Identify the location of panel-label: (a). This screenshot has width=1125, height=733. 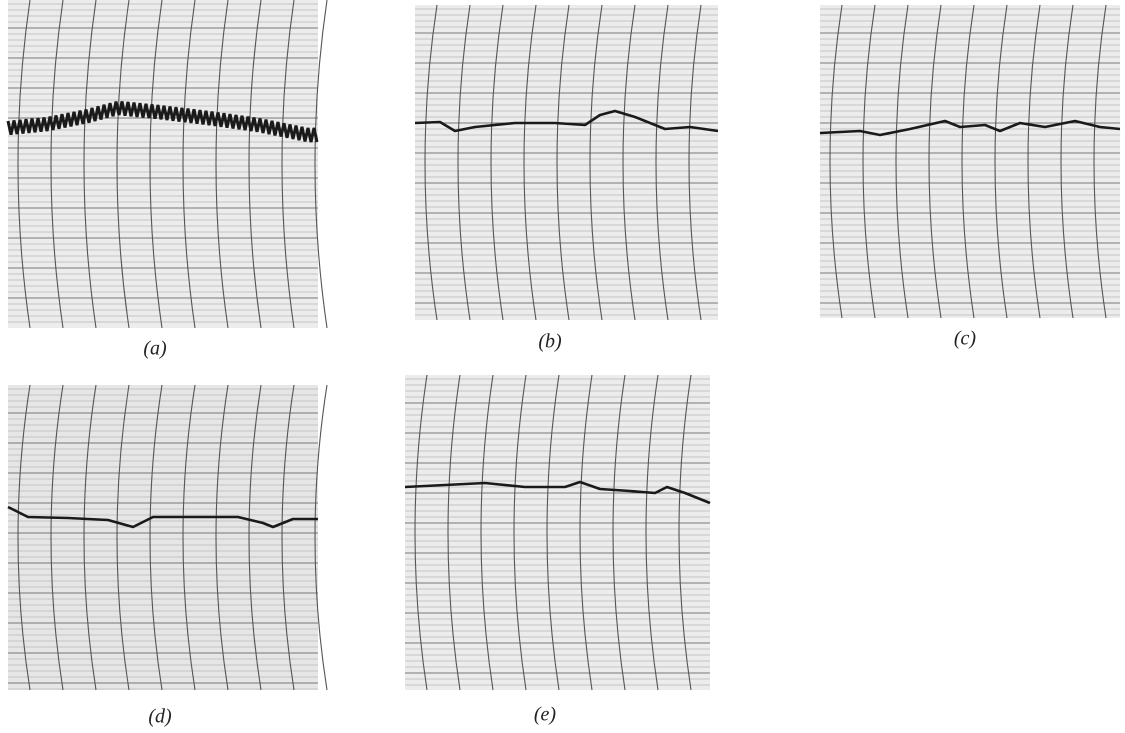
(155, 349).